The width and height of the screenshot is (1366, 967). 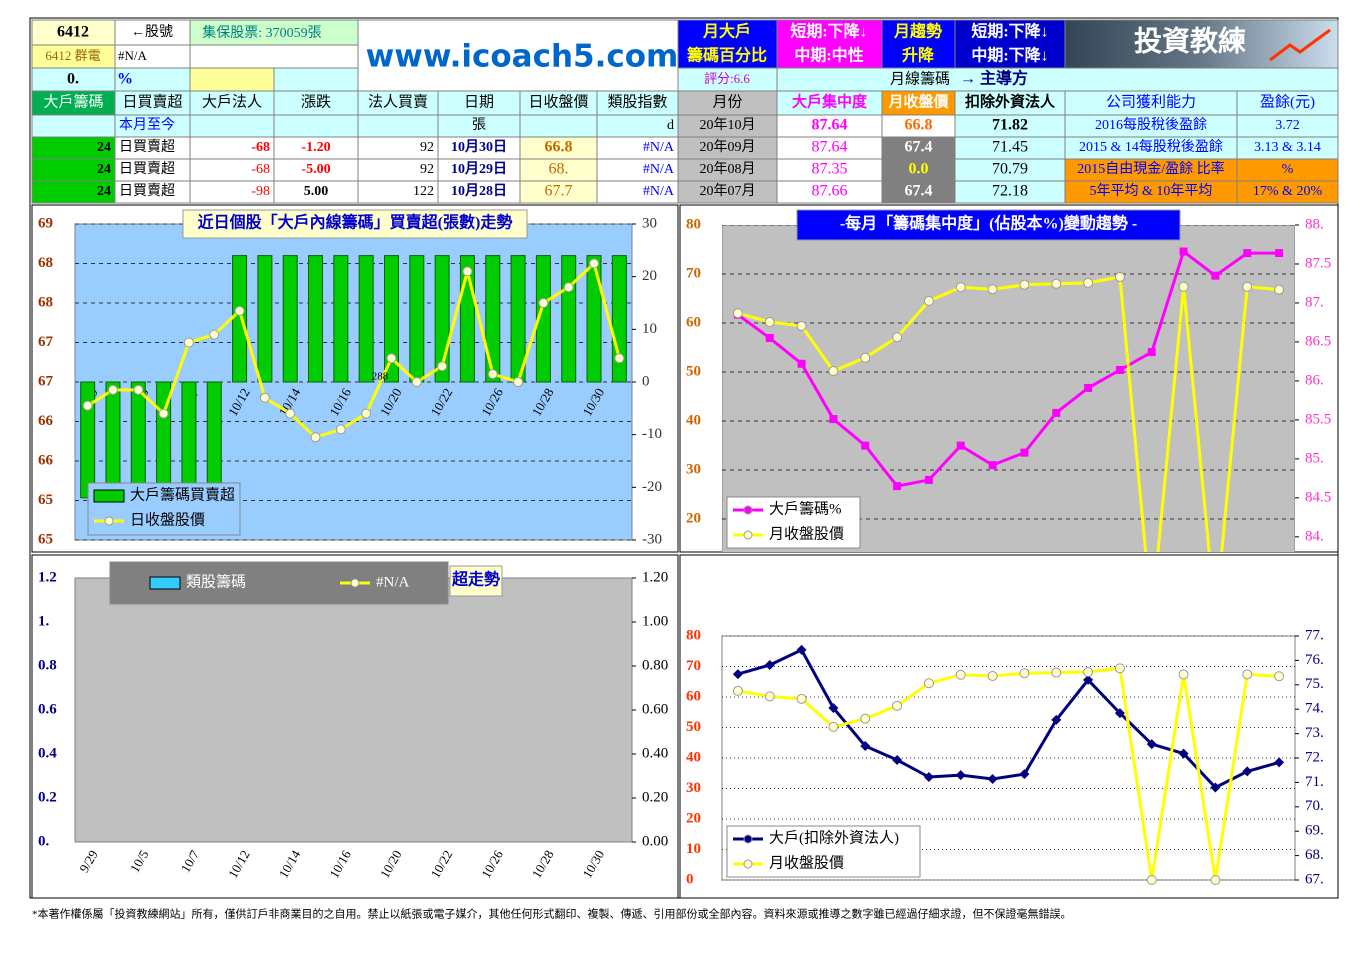 What do you see at coordinates (693, 849) in the screenshot?
I see `y-tick-label: 10` at bounding box center [693, 849].